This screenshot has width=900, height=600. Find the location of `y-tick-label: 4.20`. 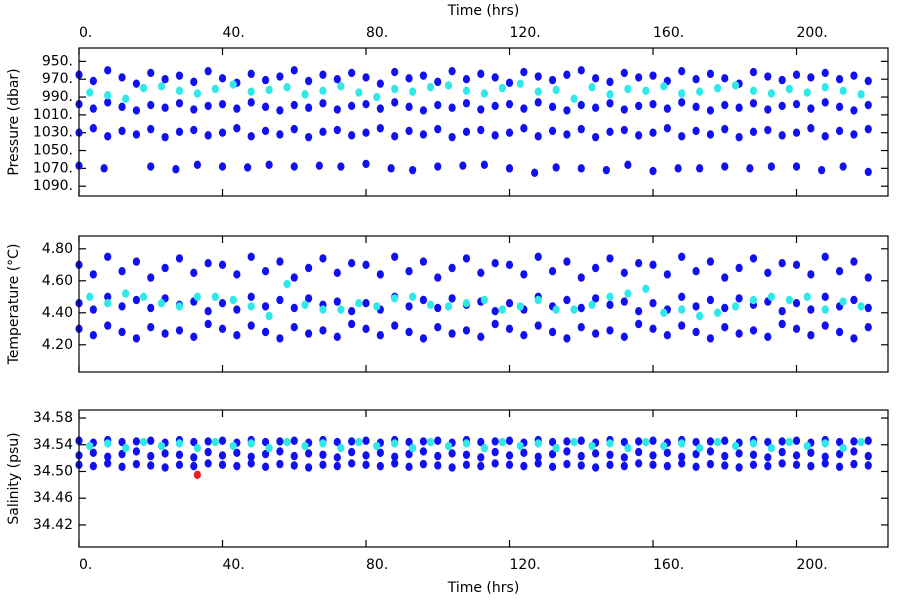

y-tick-label: 4.20 is located at coordinates (57, 345).